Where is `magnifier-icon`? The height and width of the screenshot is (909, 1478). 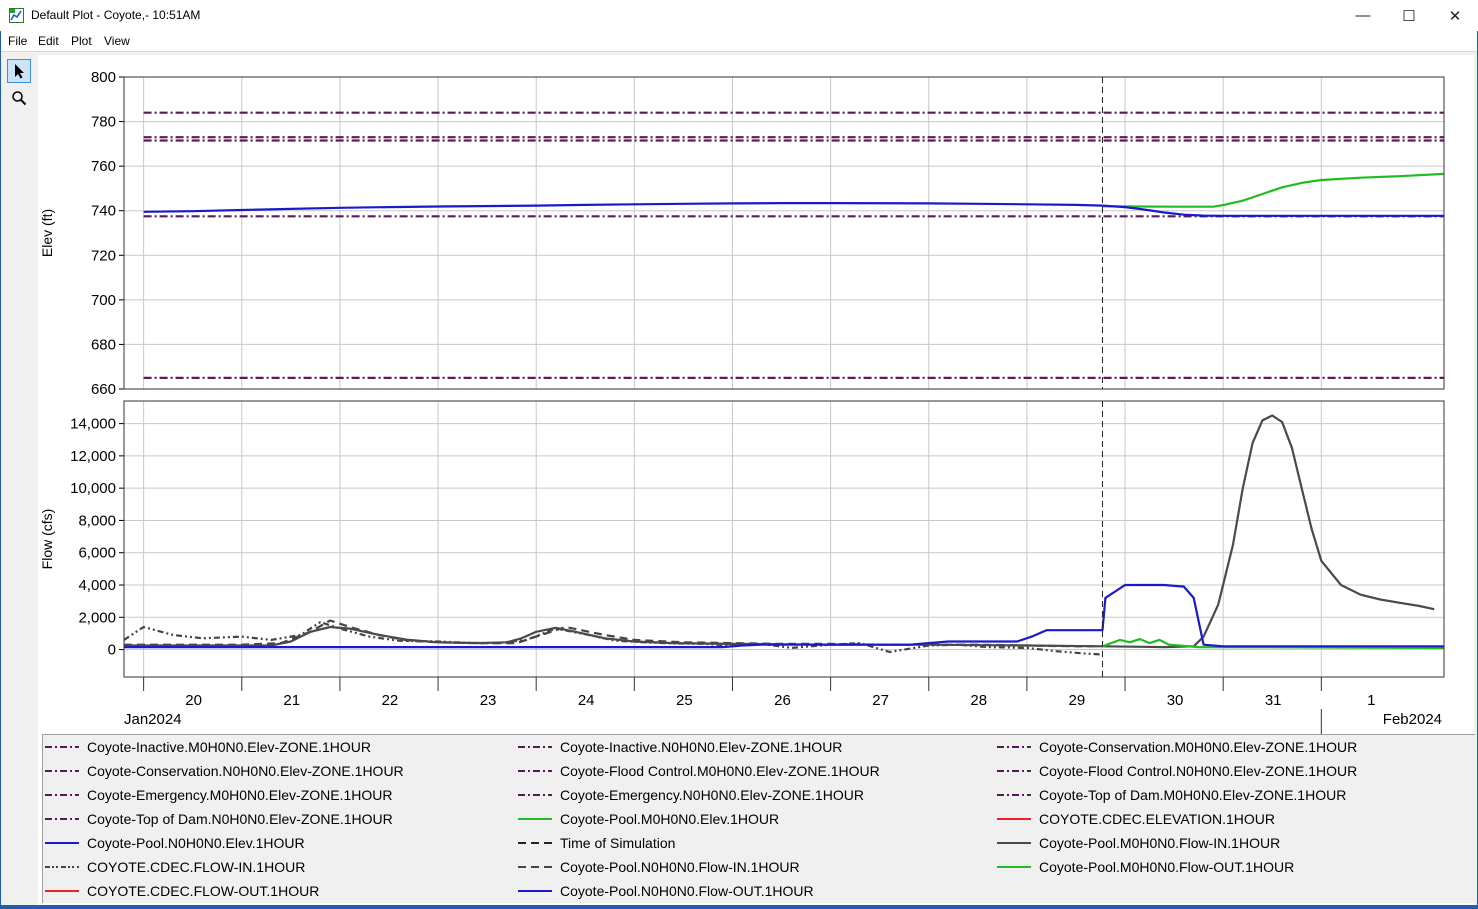 magnifier-icon is located at coordinates (19, 98).